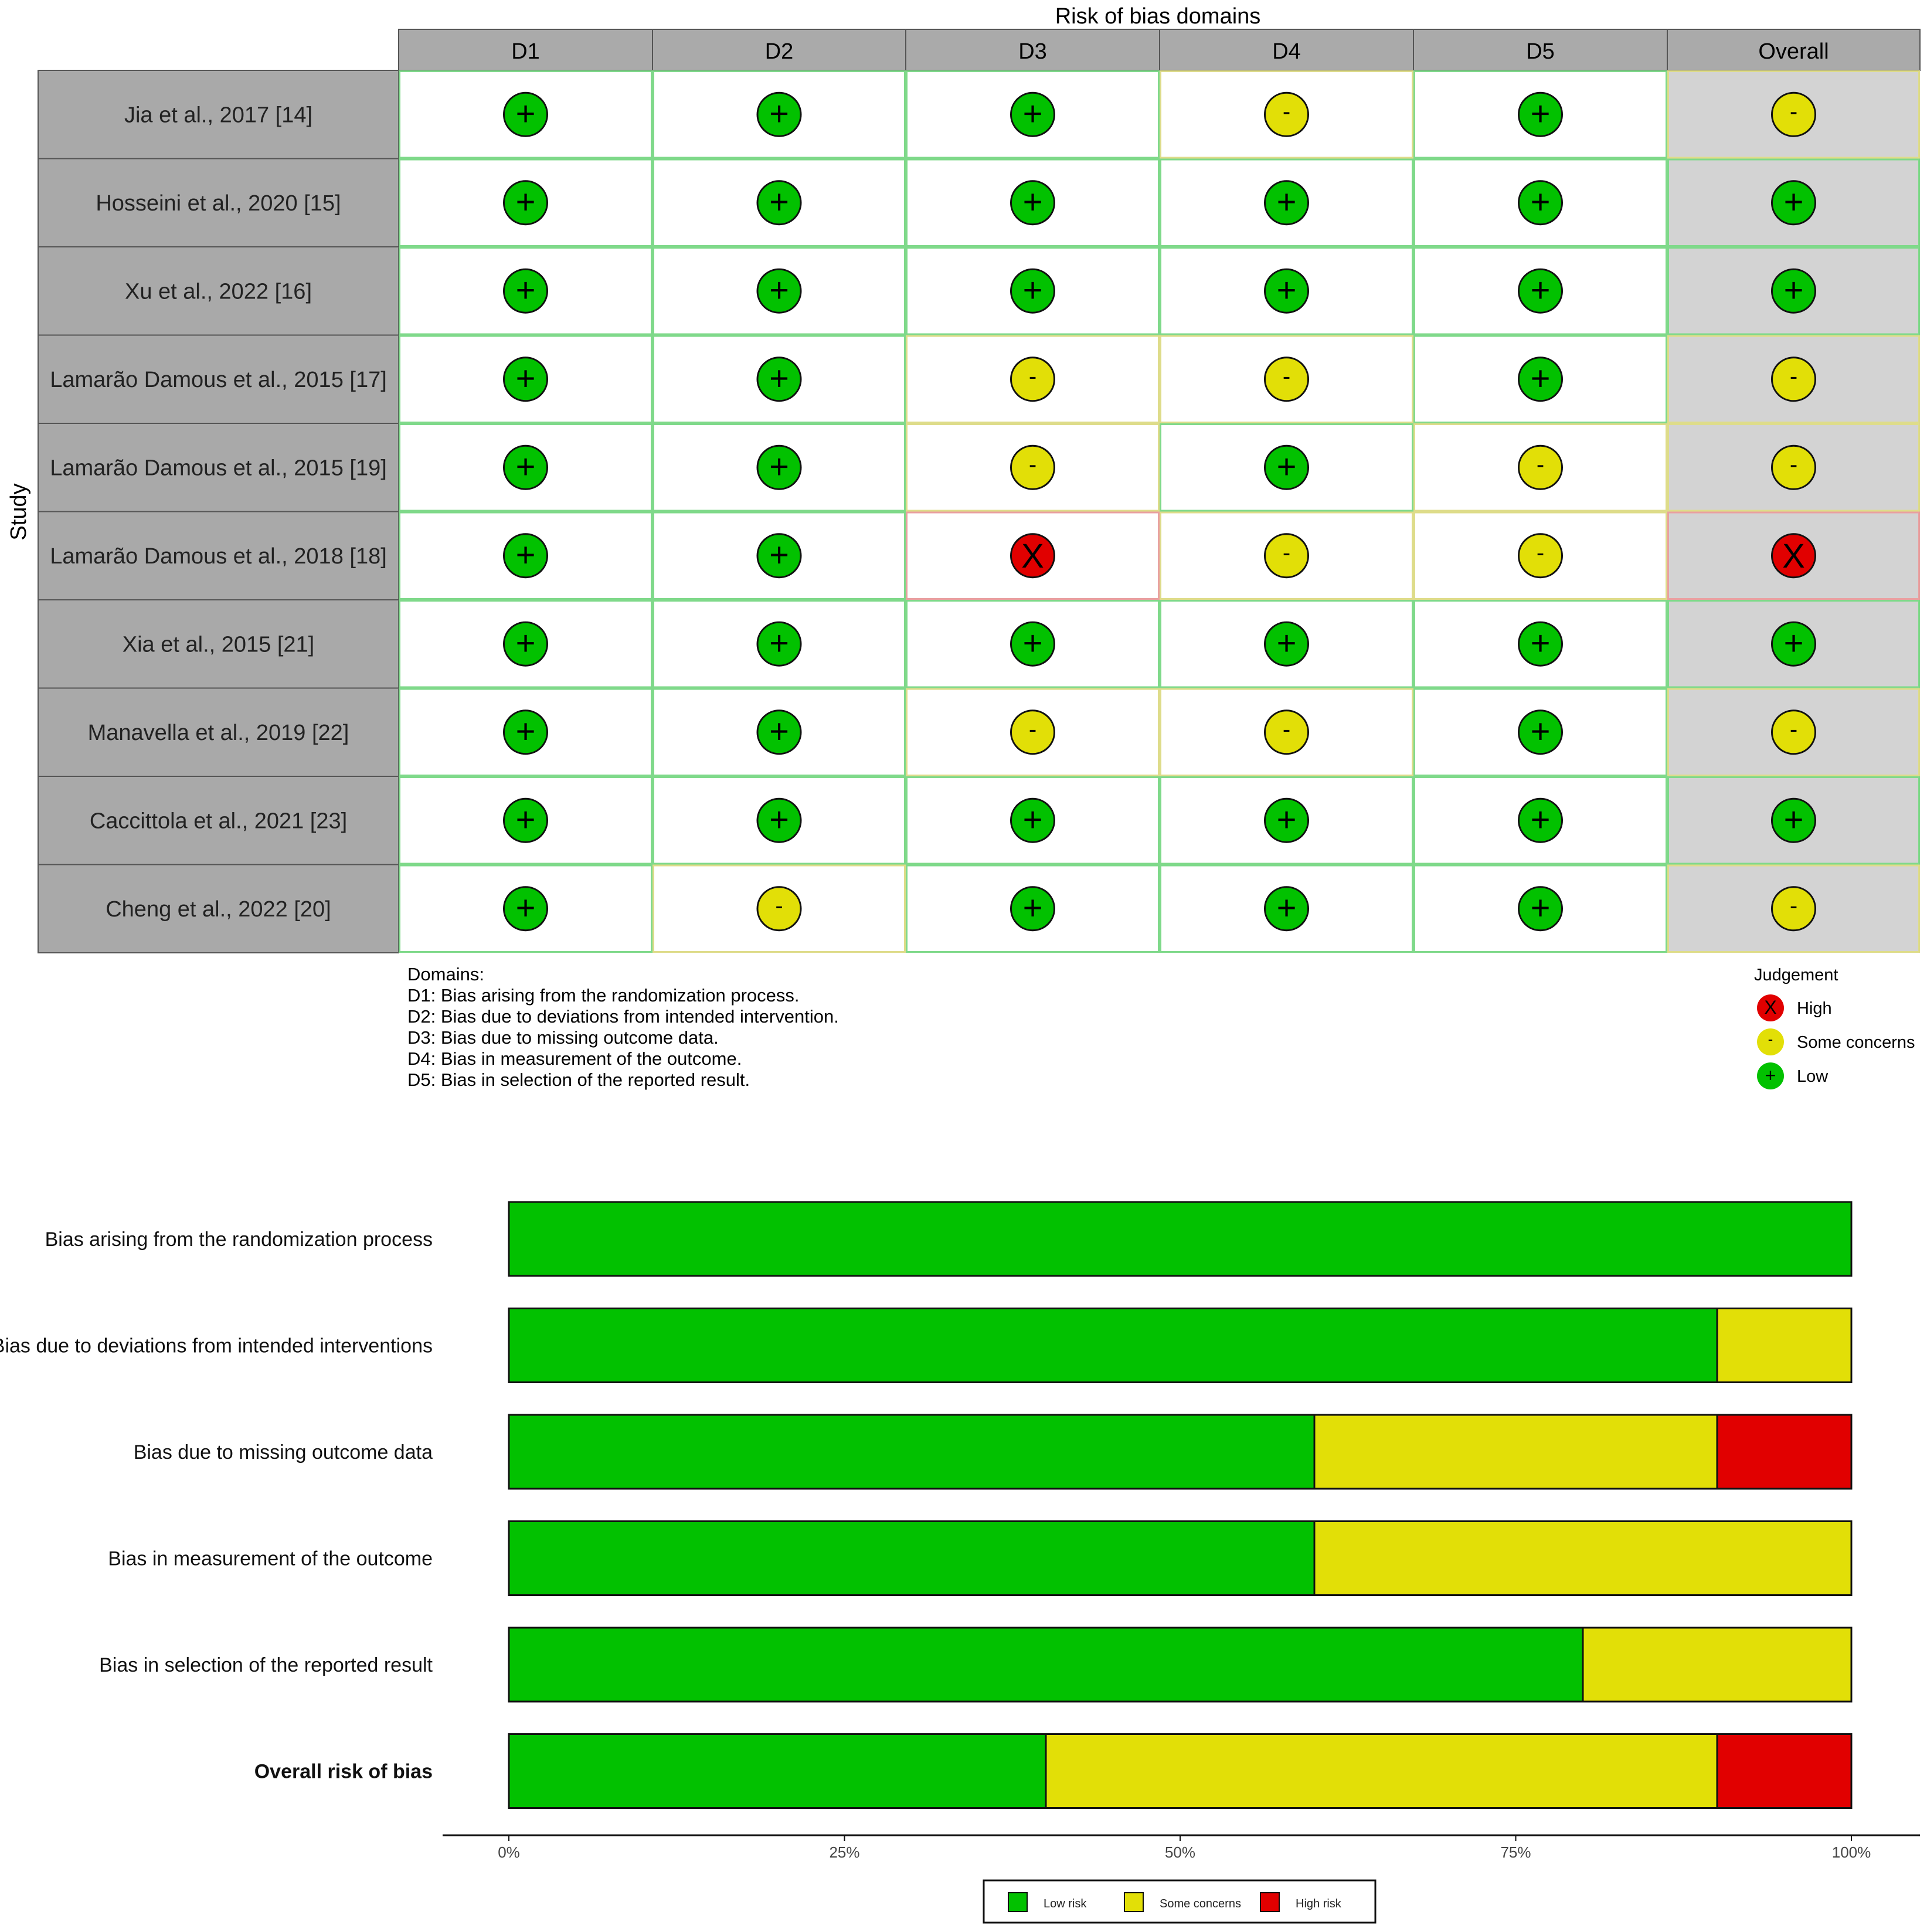 This screenshot has height=1932, width=1927. What do you see at coordinates (218, 115) in the screenshot?
I see `study-label: Jia et al., 2017 [14]` at bounding box center [218, 115].